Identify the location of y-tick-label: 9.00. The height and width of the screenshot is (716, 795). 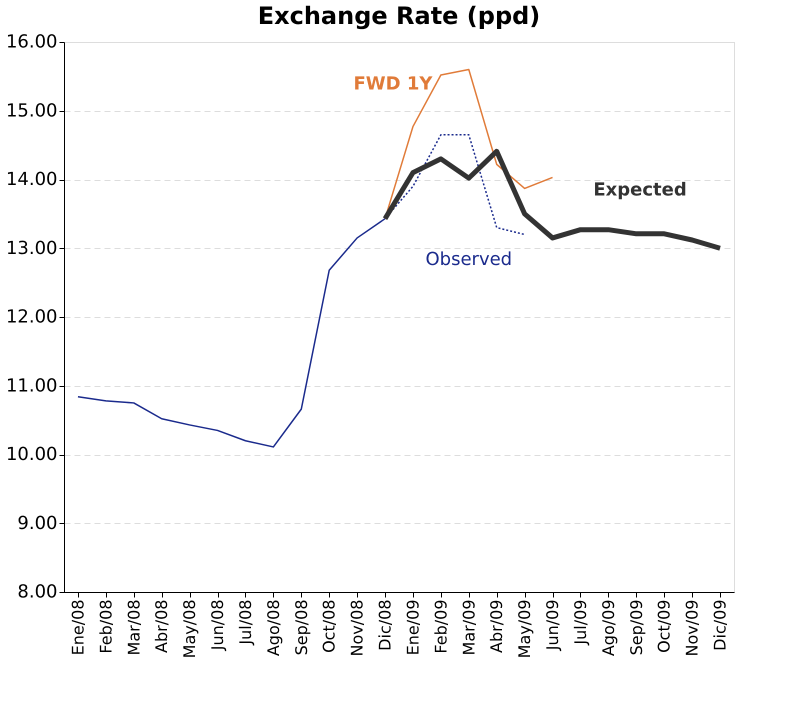
(37, 523).